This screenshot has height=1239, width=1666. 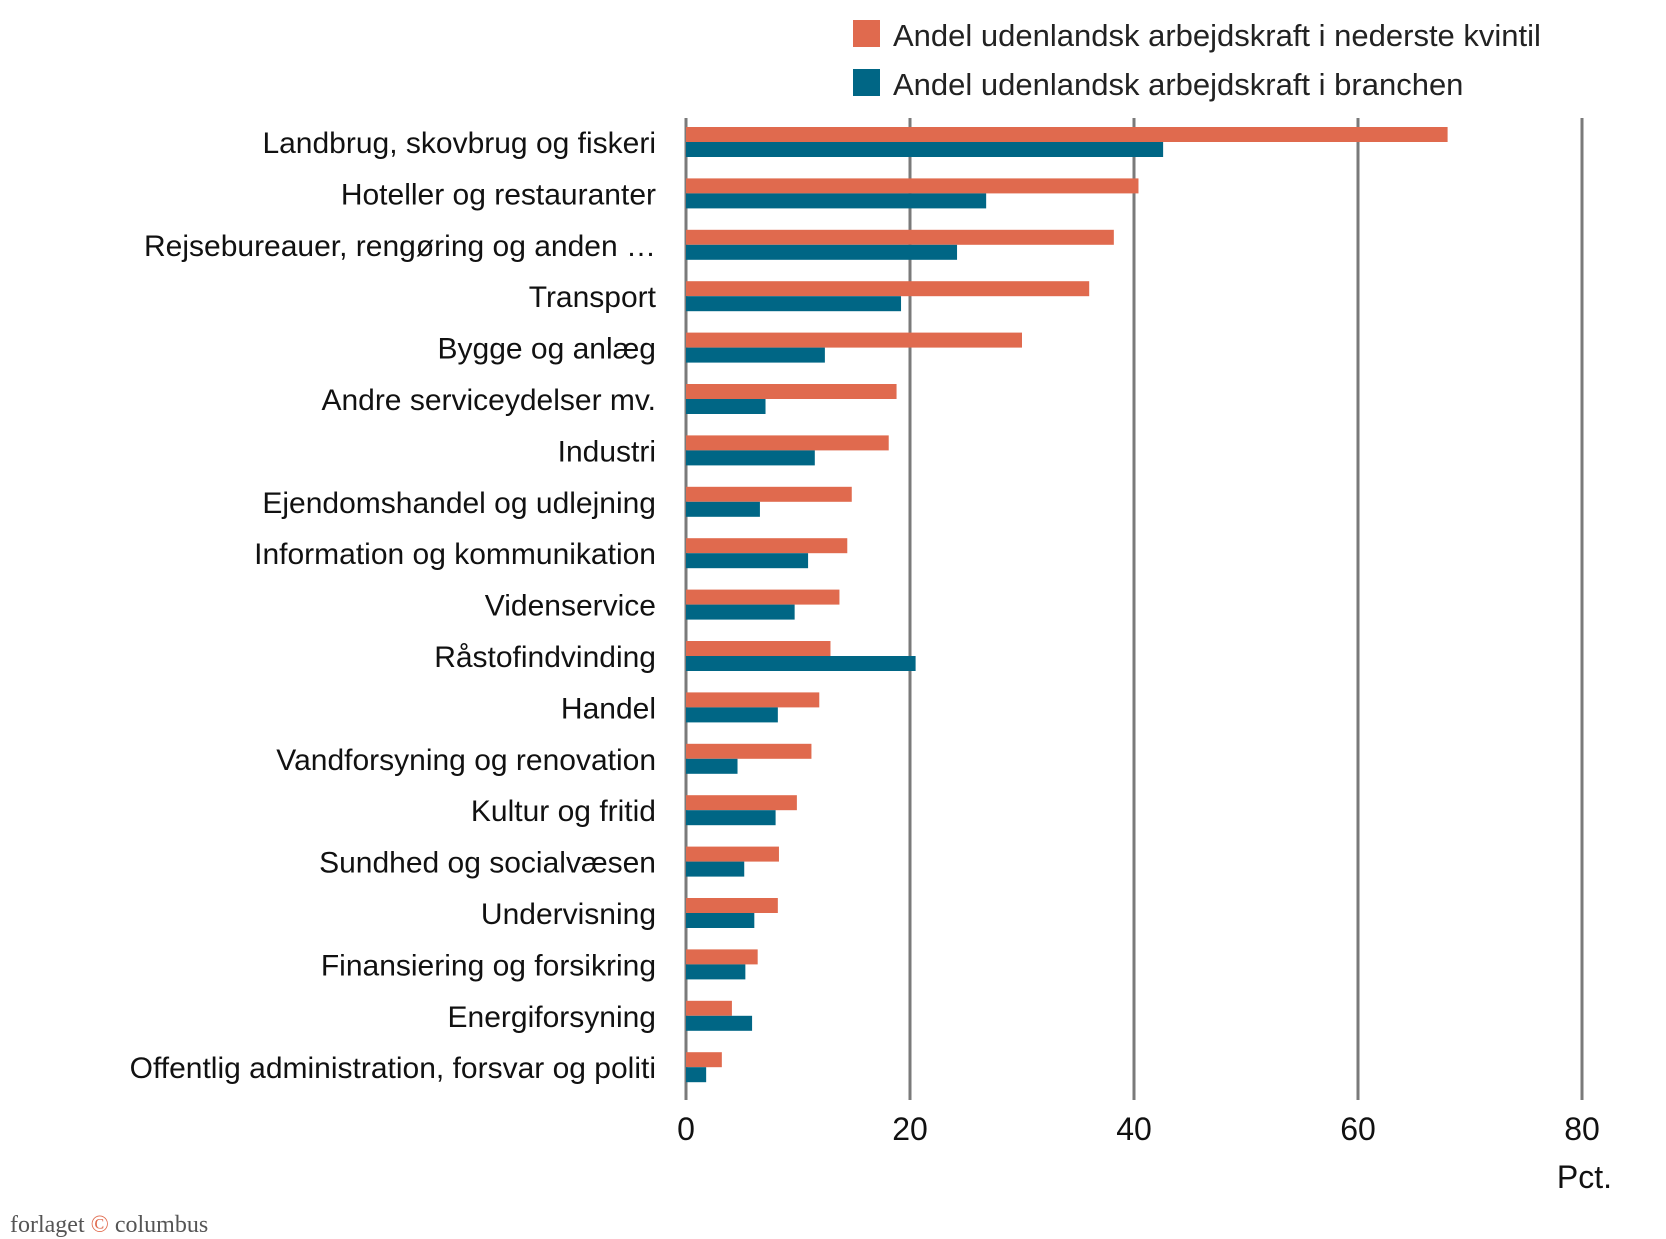 I want to click on publisher-logo: forlaget © columbus, so click(x=109, y=1225).